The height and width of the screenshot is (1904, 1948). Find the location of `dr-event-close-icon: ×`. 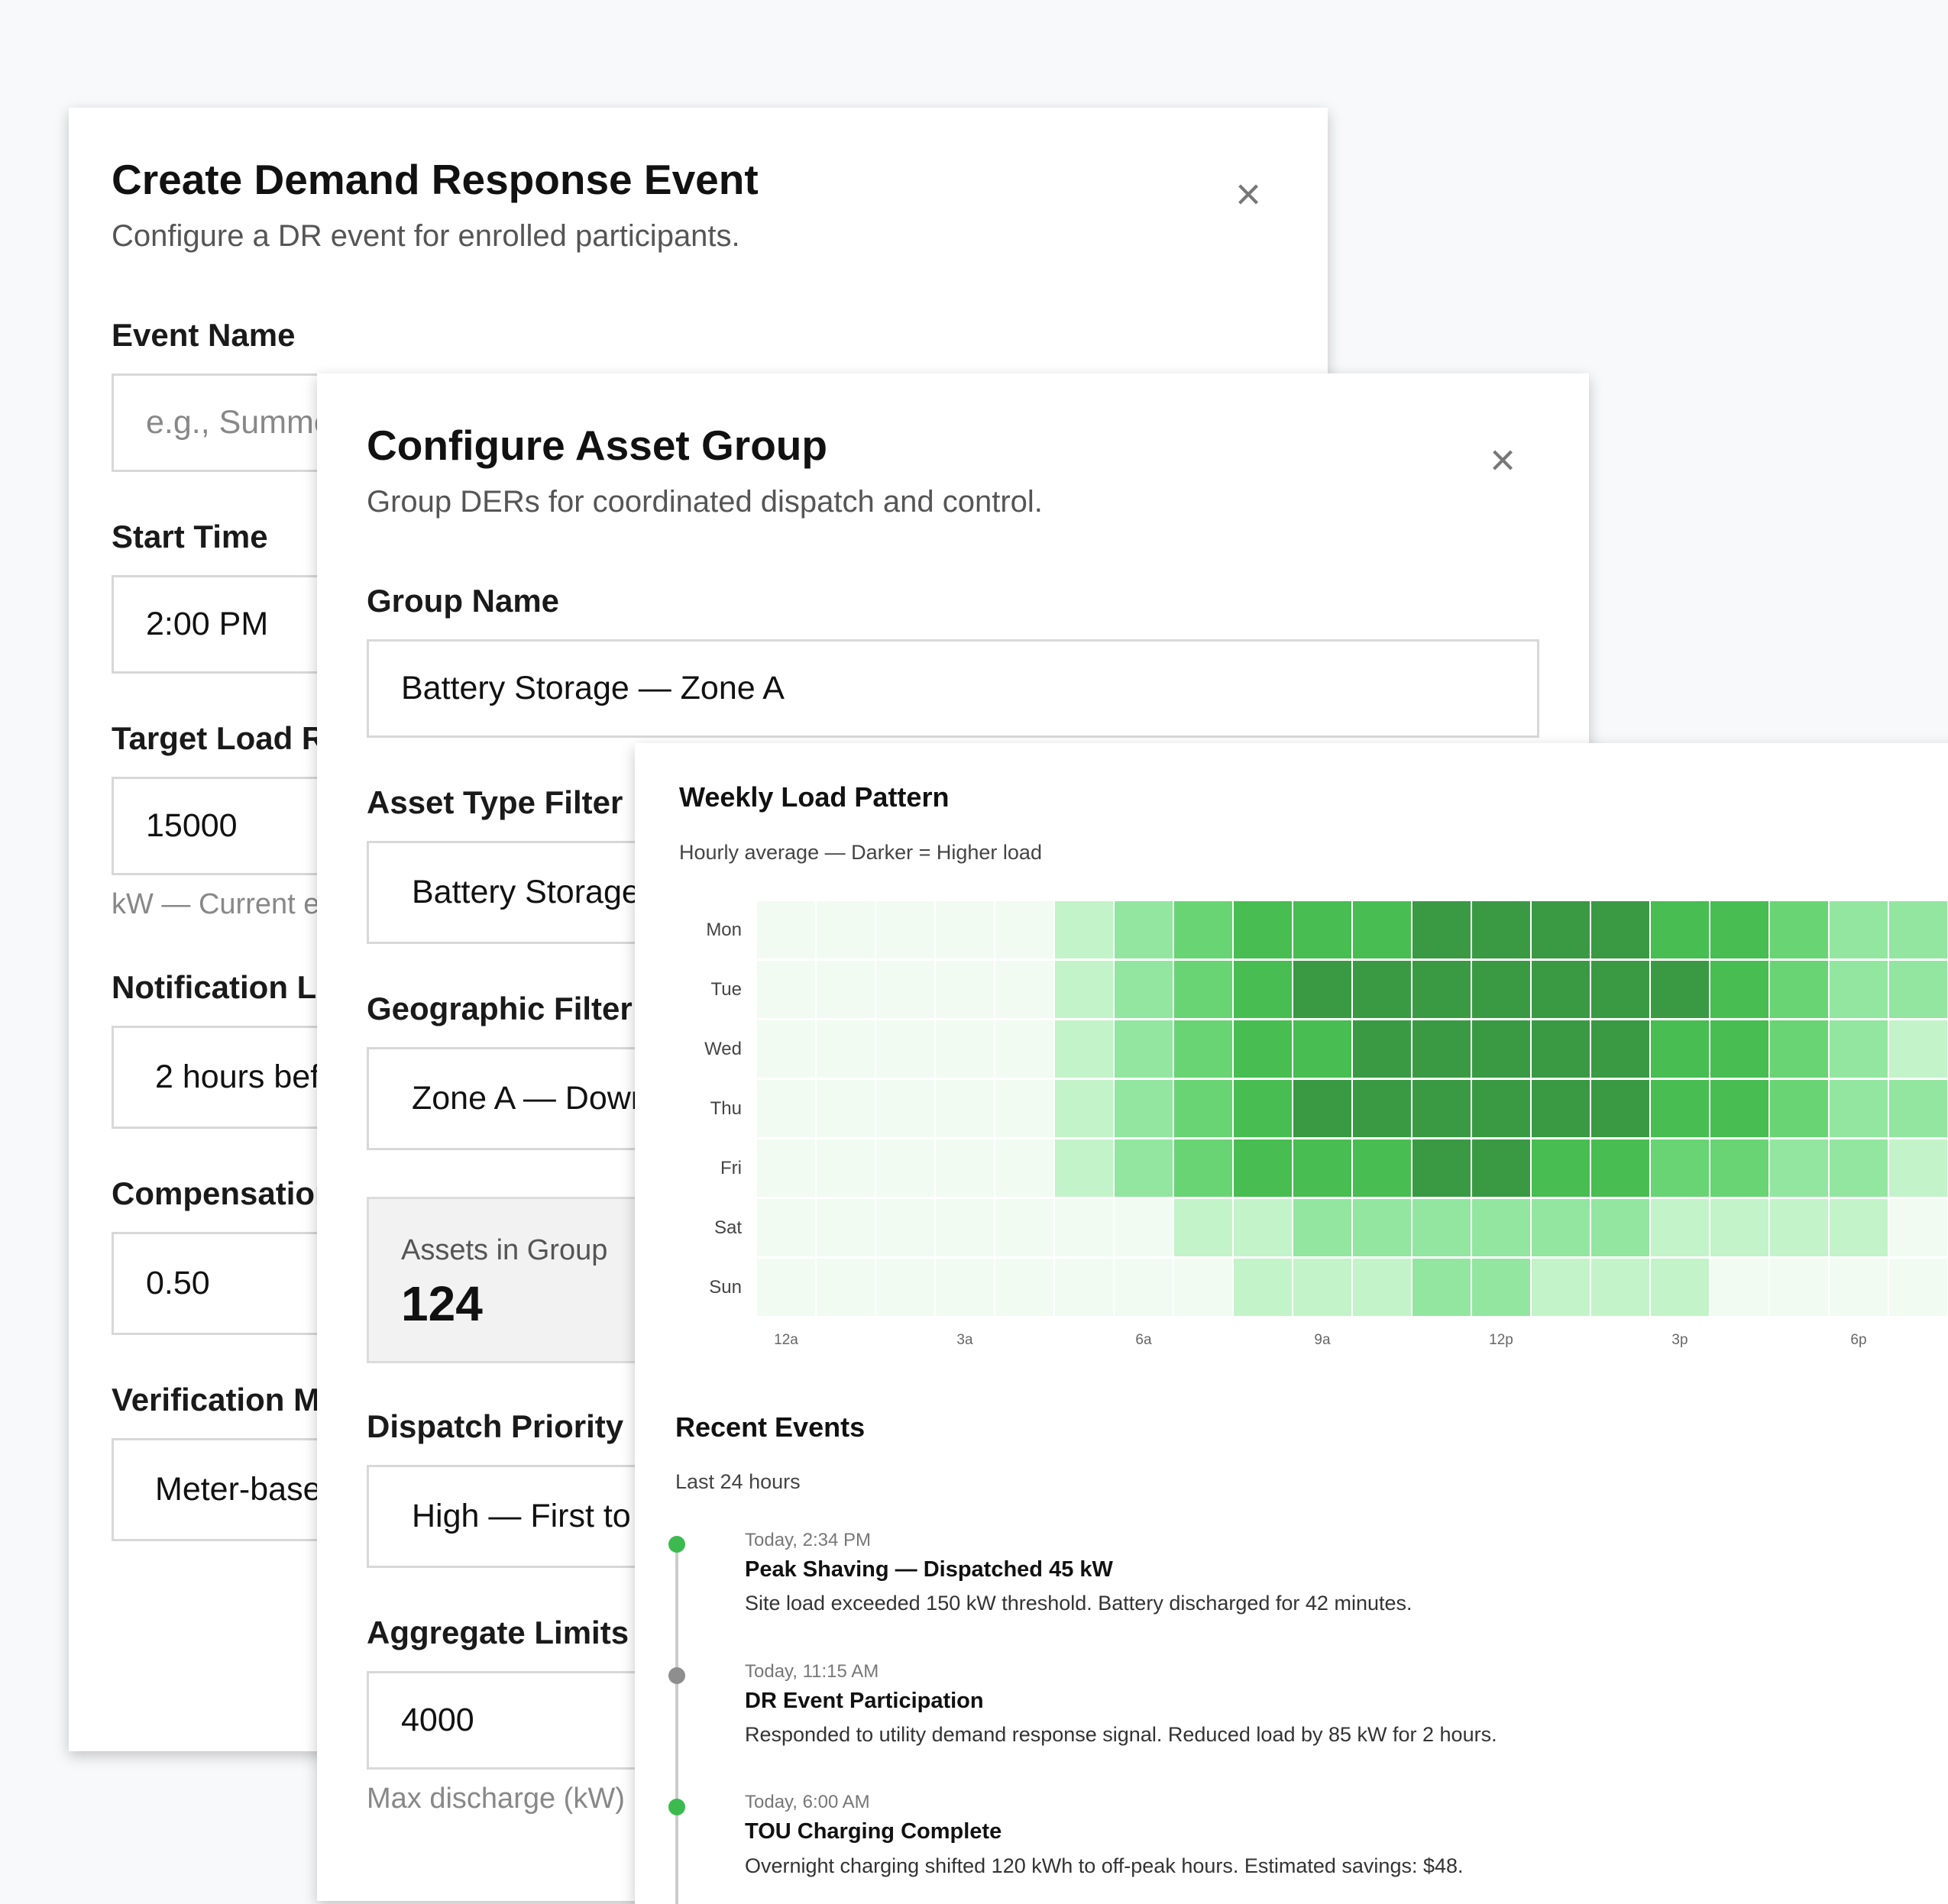

dr-event-close-icon: × is located at coordinates (1248, 194).